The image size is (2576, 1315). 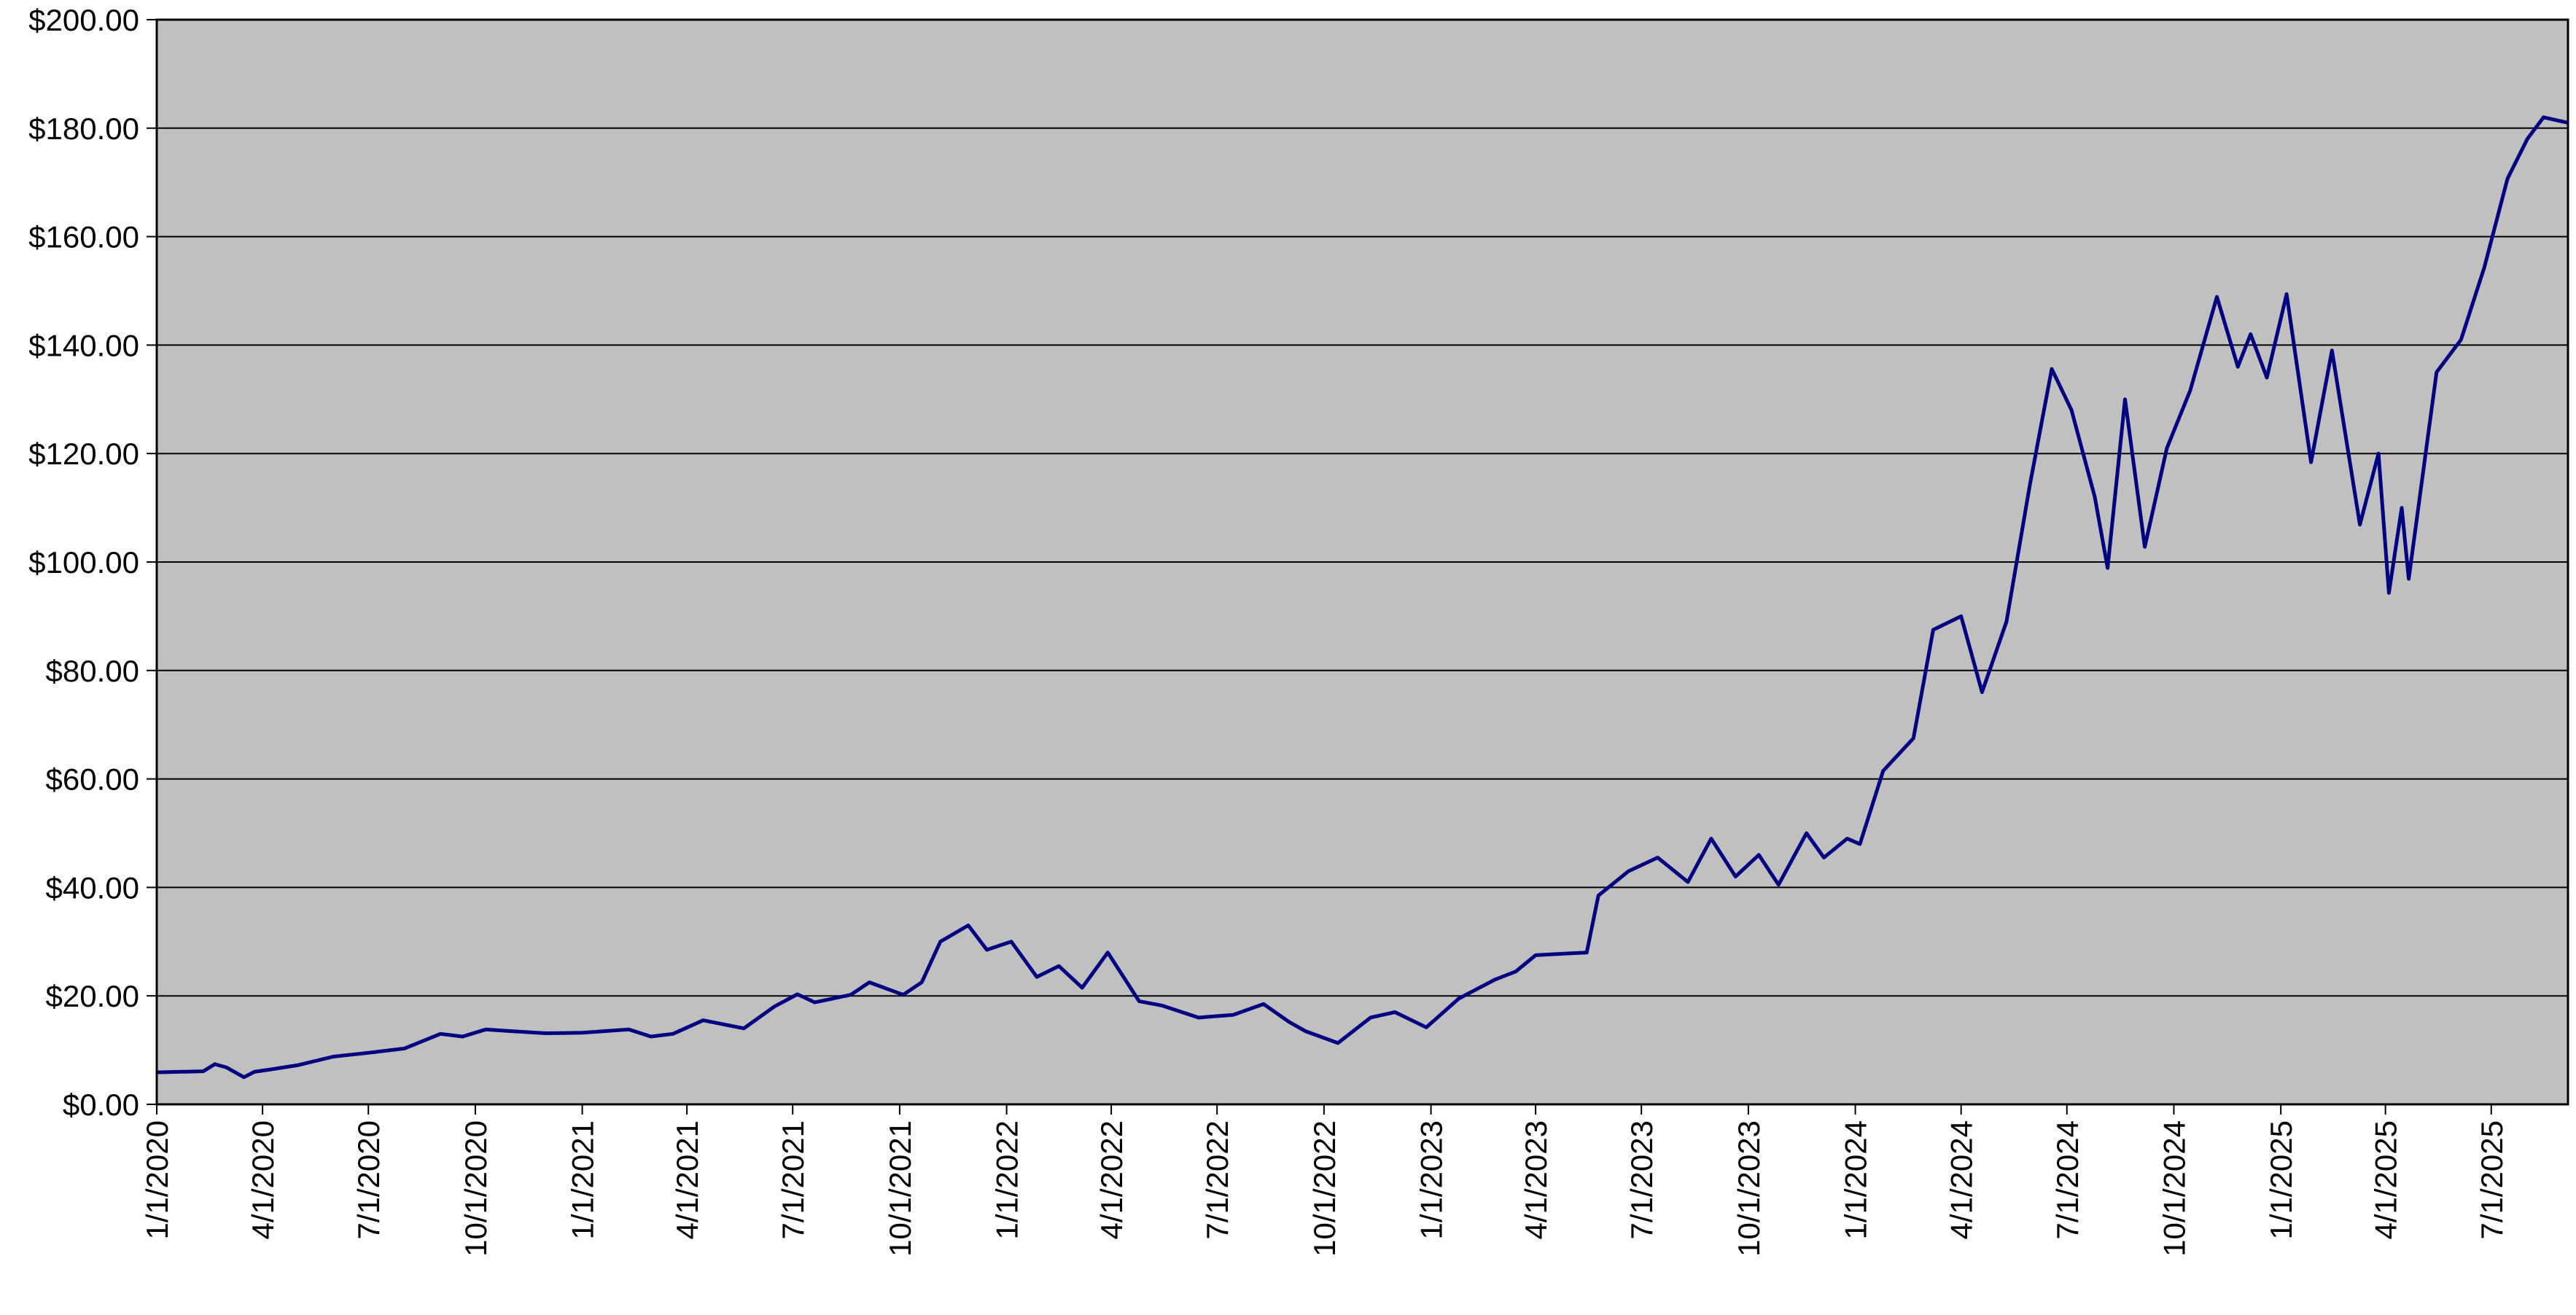 What do you see at coordinates (83, 129) in the screenshot?
I see `y-tick-label: $180.00` at bounding box center [83, 129].